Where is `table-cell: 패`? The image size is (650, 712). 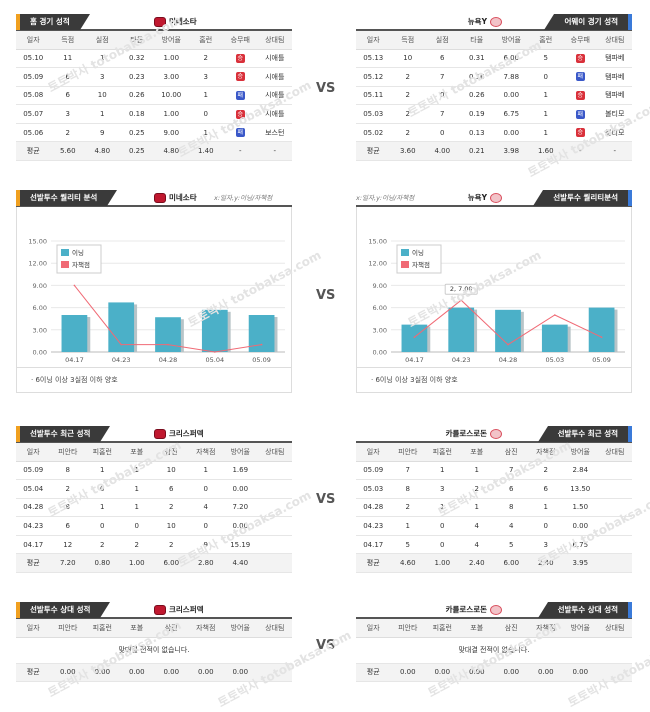
table-cell: 패 is located at coordinates (580, 114).